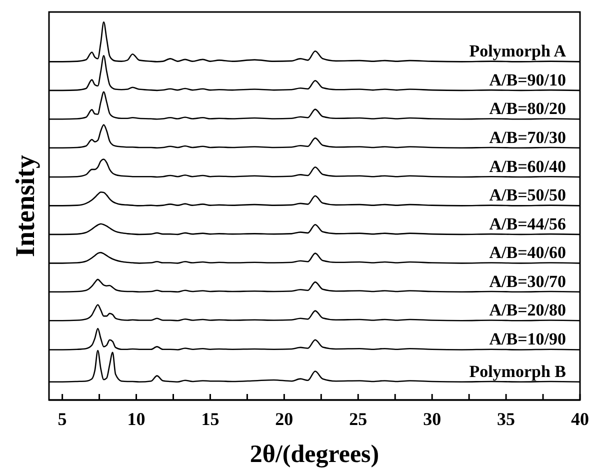 The width and height of the screenshot is (593, 471). Describe the element at coordinates (518, 51) in the screenshot. I see `series-label: Polymorph A` at that location.